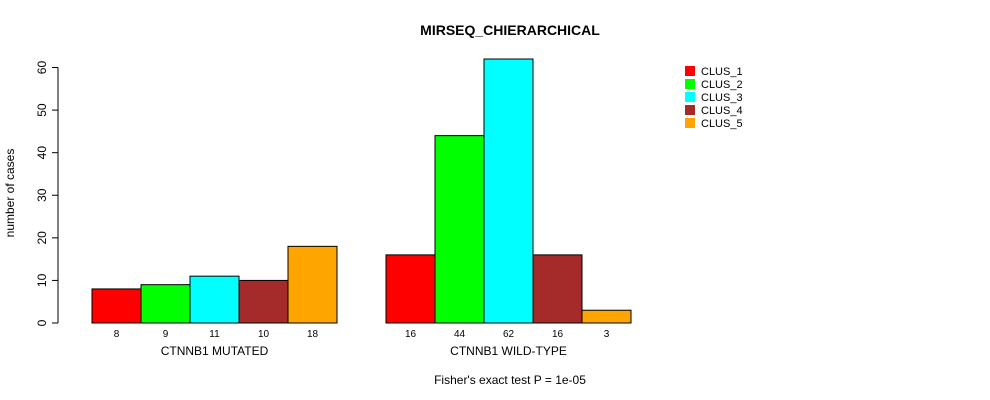 This screenshot has width=990, height=400. Describe the element at coordinates (313, 334) in the screenshot. I see `bar-count-label: 18` at that location.